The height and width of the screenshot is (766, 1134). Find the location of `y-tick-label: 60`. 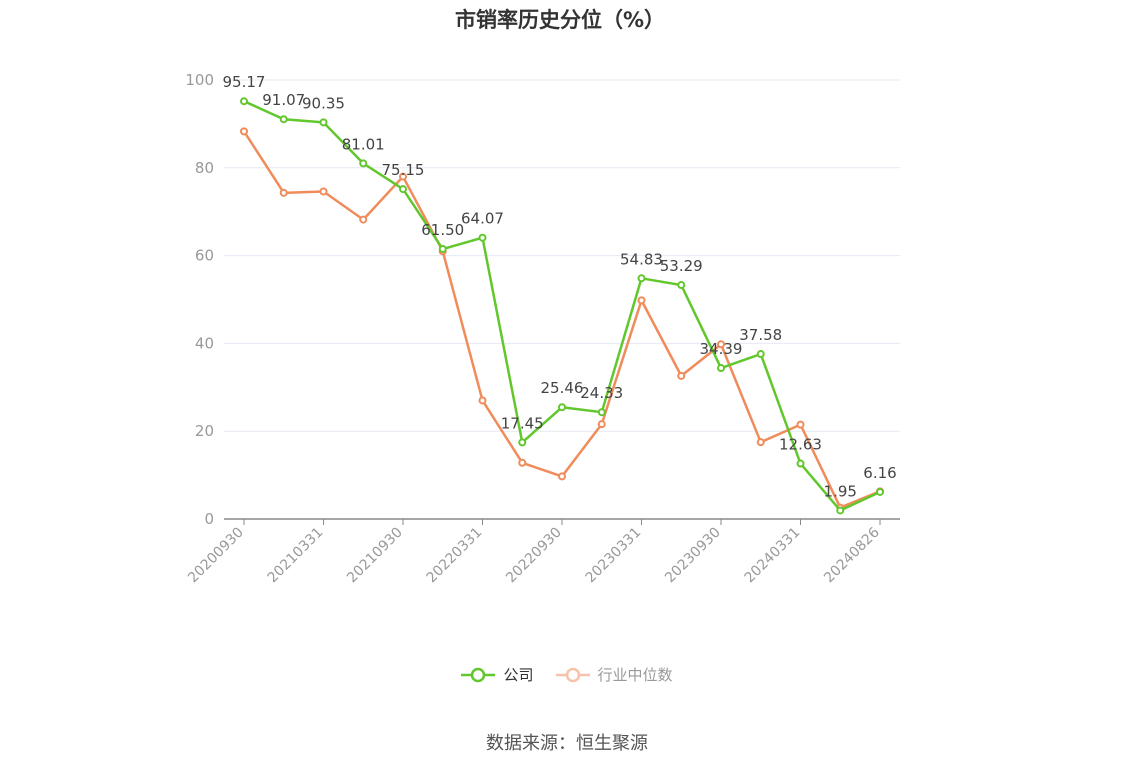

y-tick-label: 60 is located at coordinates (204, 256).